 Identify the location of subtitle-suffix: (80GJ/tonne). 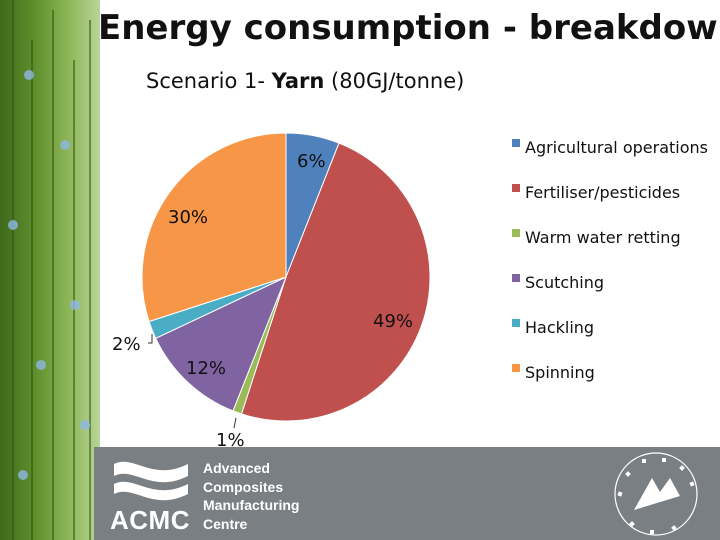
(394, 81).